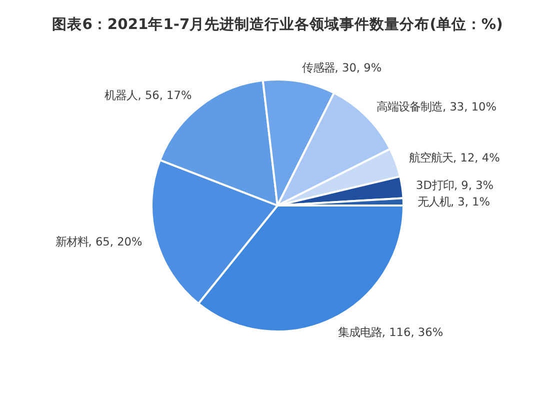  What do you see at coordinates (99, 241) in the screenshot?
I see `slice-label: 新材料, 65, 20%` at bounding box center [99, 241].